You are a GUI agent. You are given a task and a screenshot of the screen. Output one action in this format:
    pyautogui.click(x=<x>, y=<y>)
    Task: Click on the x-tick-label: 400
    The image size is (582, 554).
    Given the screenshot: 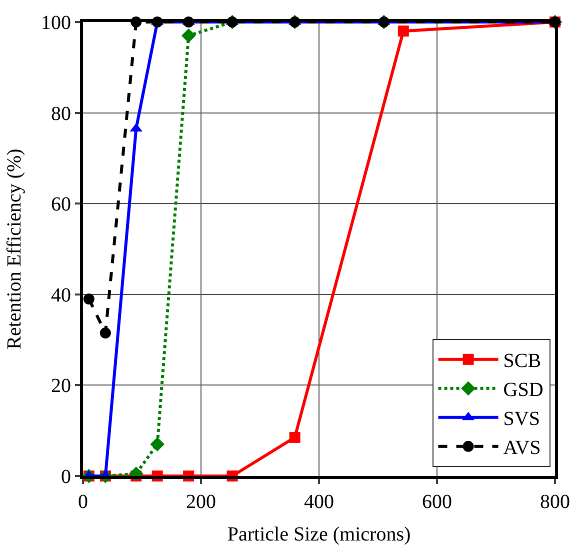 What is the action you would take?
    pyautogui.click(x=319, y=502)
    